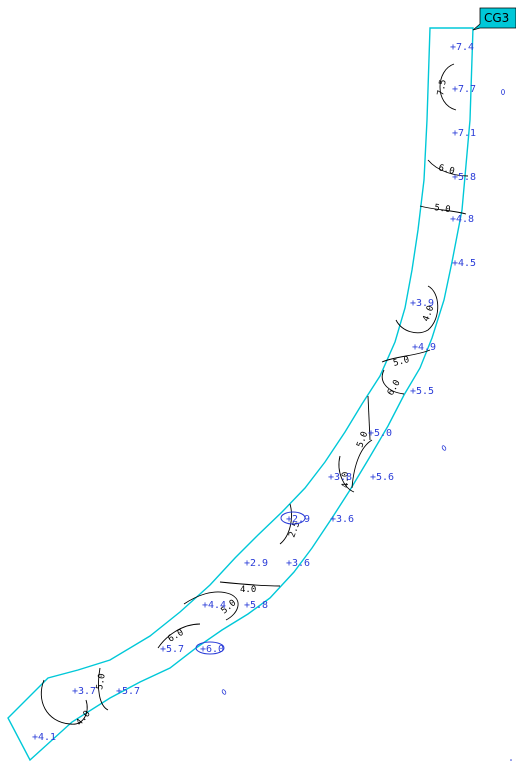 The image size is (516, 765). I want to click on depth-sounding: +4.9, so click(424, 347).